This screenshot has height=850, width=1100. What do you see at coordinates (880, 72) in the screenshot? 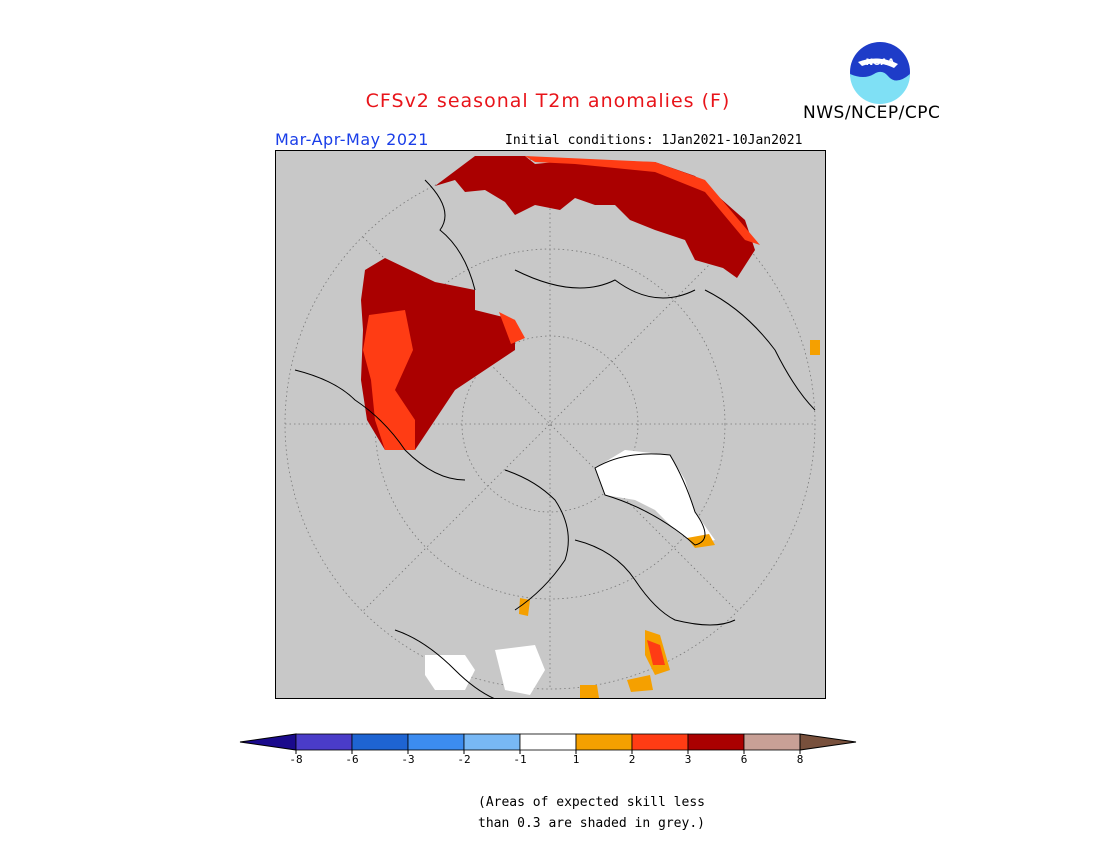
I see `noaa-logo: NOAA` at bounding box center [880, 72].